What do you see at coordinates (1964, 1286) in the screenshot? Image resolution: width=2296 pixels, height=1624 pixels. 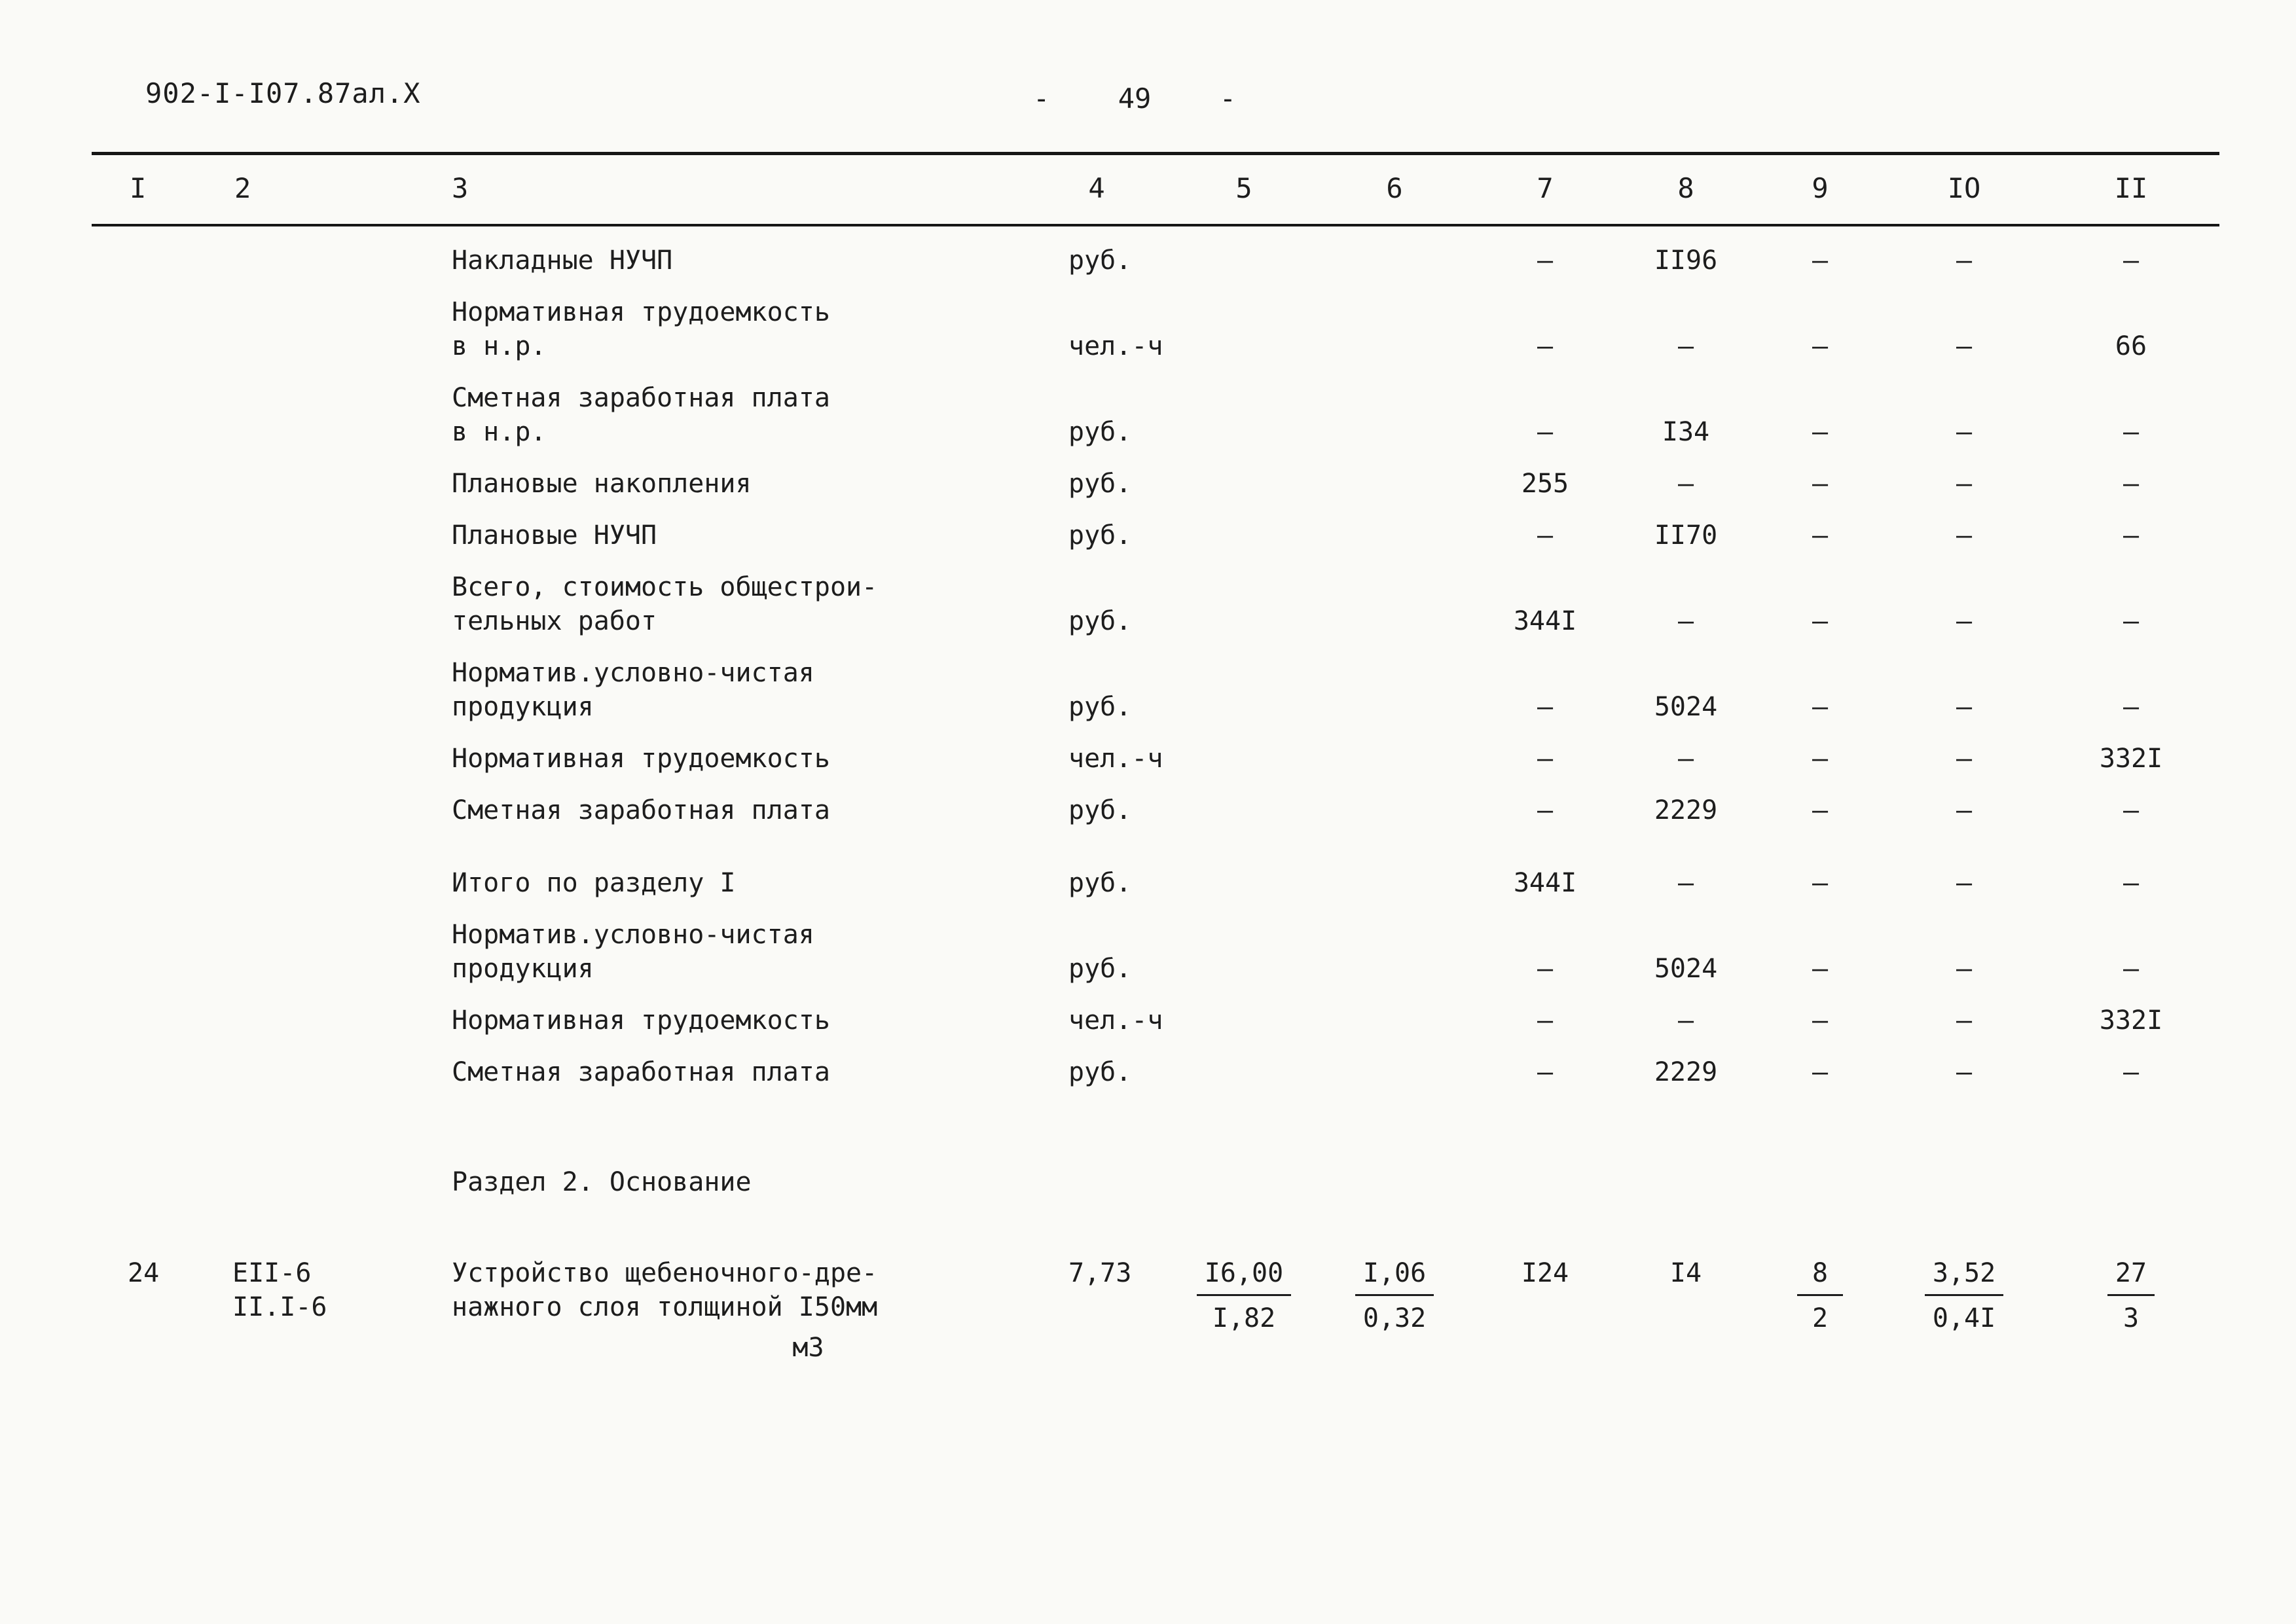 I see `cell: 3,52 0,4I` at bounding box center [1964, 1286].